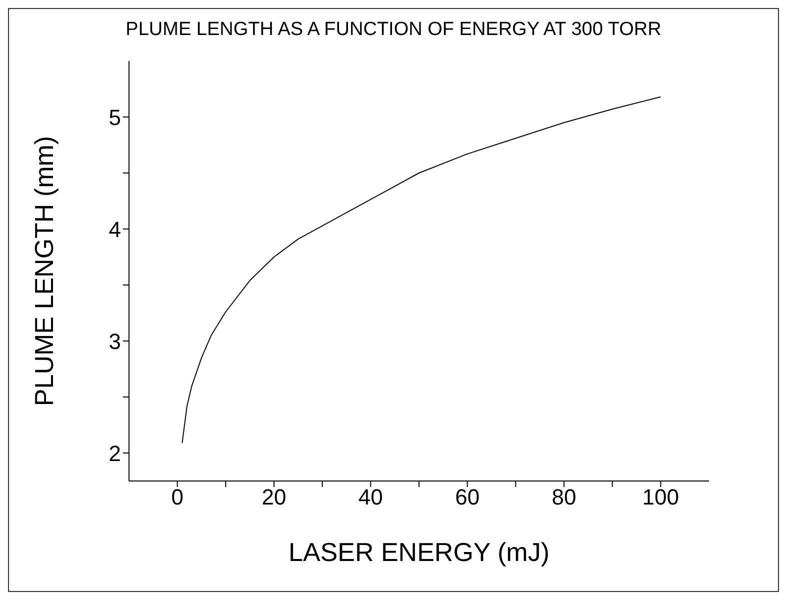  Describe the element at coordinates (44, 271) in the screenshot. I see `y-axis-title: PLUME LENGTH (mm)` at that location.